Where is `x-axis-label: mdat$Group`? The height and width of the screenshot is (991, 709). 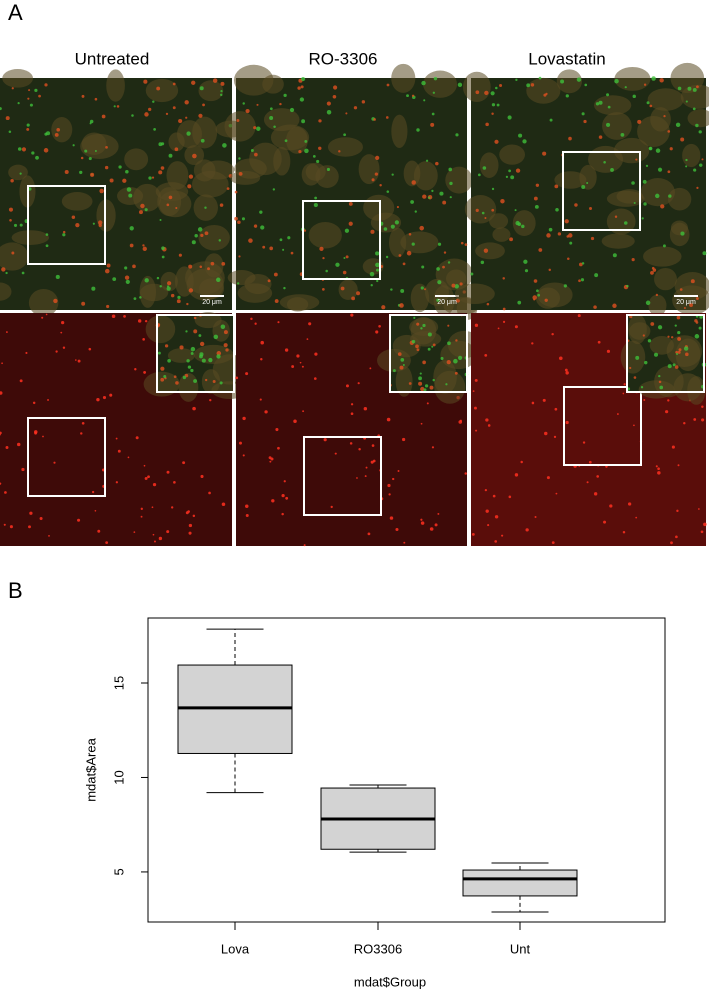
x-axis-label: mdat$Group is located at coordinates (390, 981).